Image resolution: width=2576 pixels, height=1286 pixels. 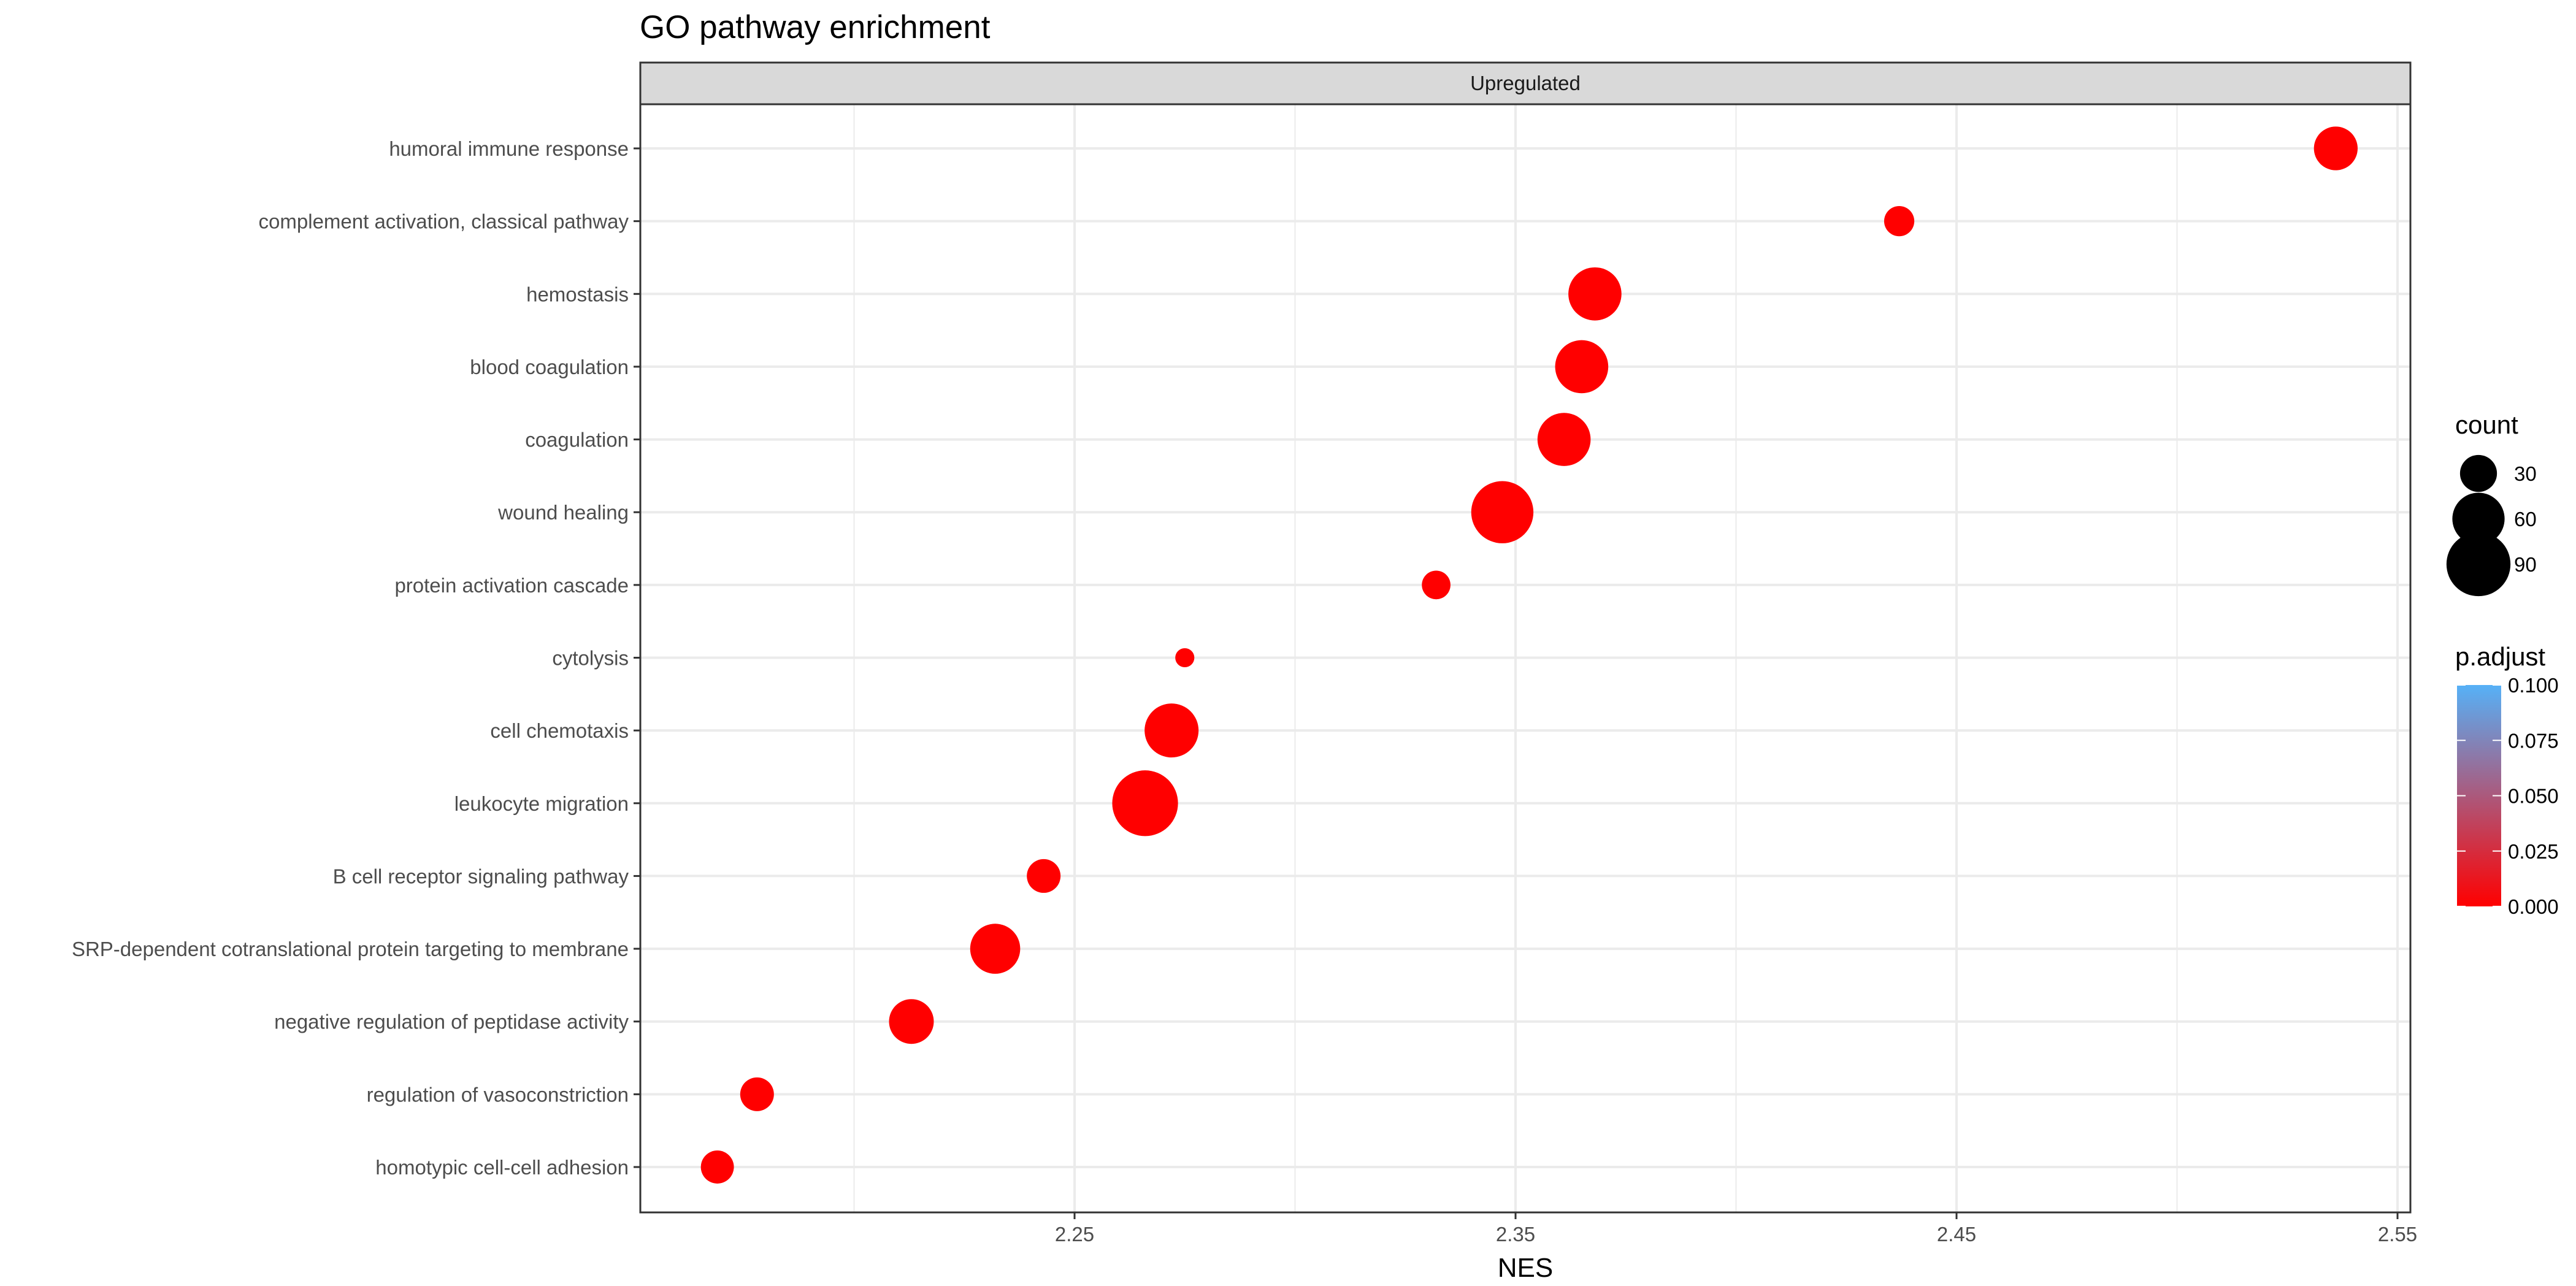 I want to click on facet-strip, so click(x=1525, y=83).